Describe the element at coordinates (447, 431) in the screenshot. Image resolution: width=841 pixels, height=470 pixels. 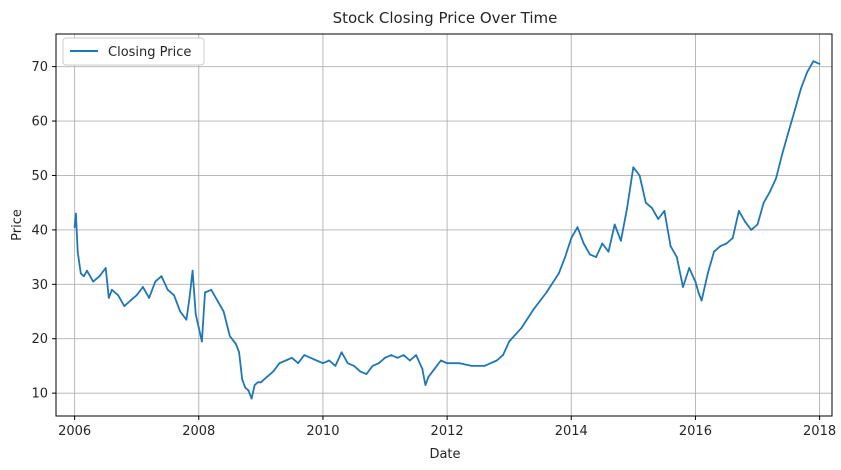
I see `x-tick-label: 2012` at that location.